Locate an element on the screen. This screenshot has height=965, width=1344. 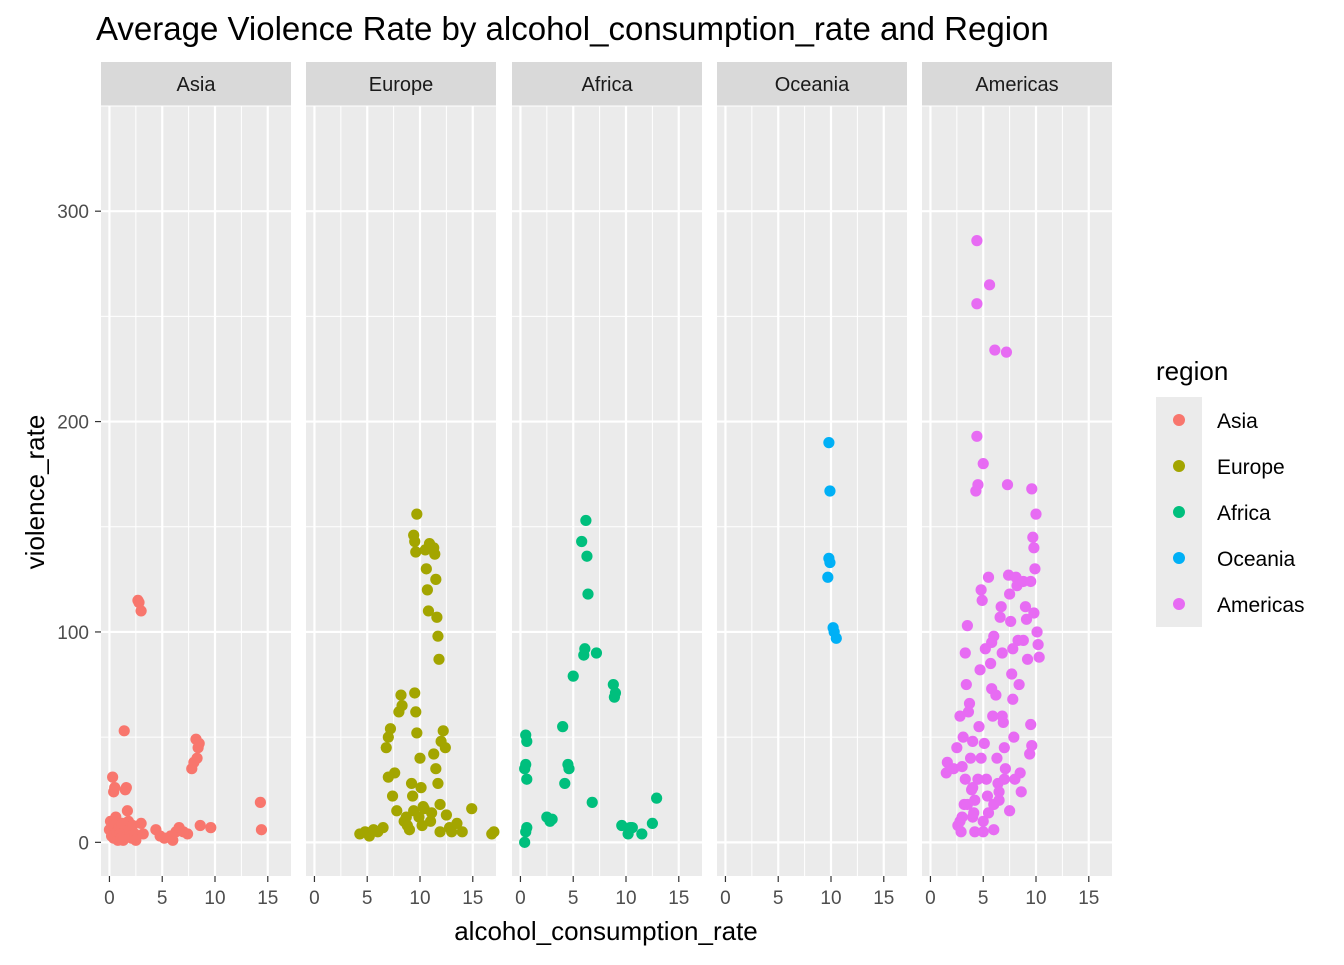
data-point-oceania is located at coordinates (836, 638).